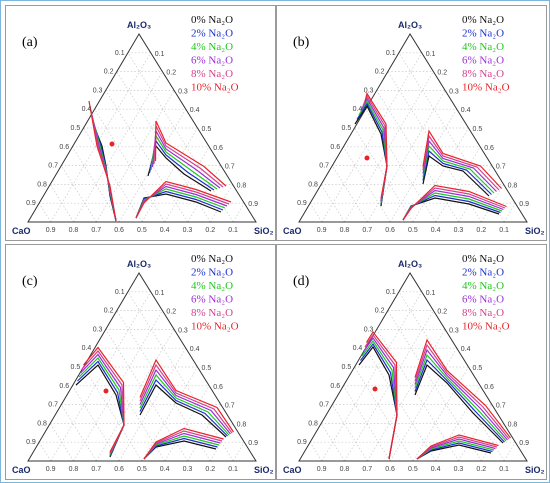  Describe the element at coordinates (30, 281) in the screenshot. I see `panel-label: (c)` at that location.